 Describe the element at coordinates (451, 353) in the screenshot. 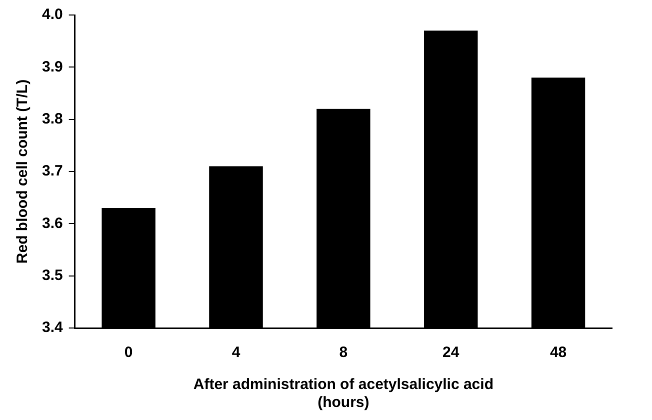

I see `x-tick-label: 24` at that location.